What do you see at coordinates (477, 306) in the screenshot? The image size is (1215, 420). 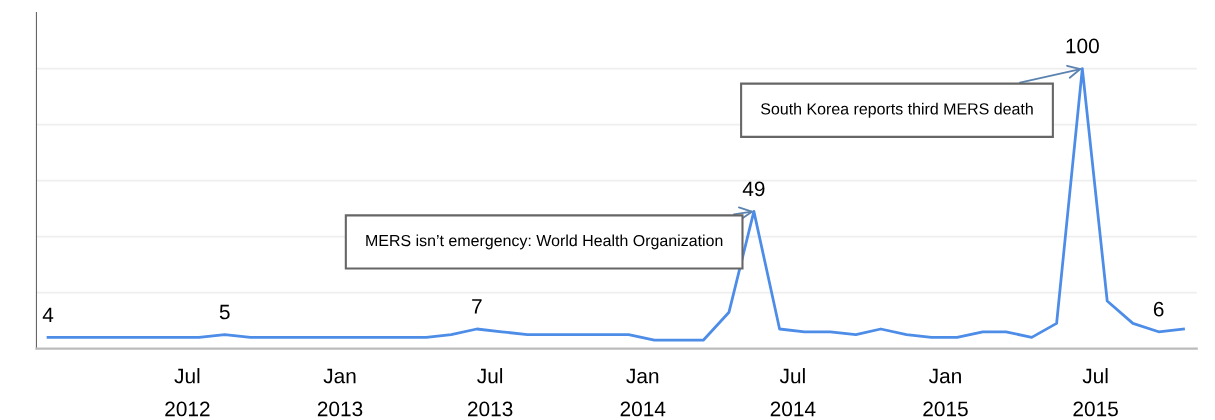 I see `data-label: 7` at bounding box center [477, 306].